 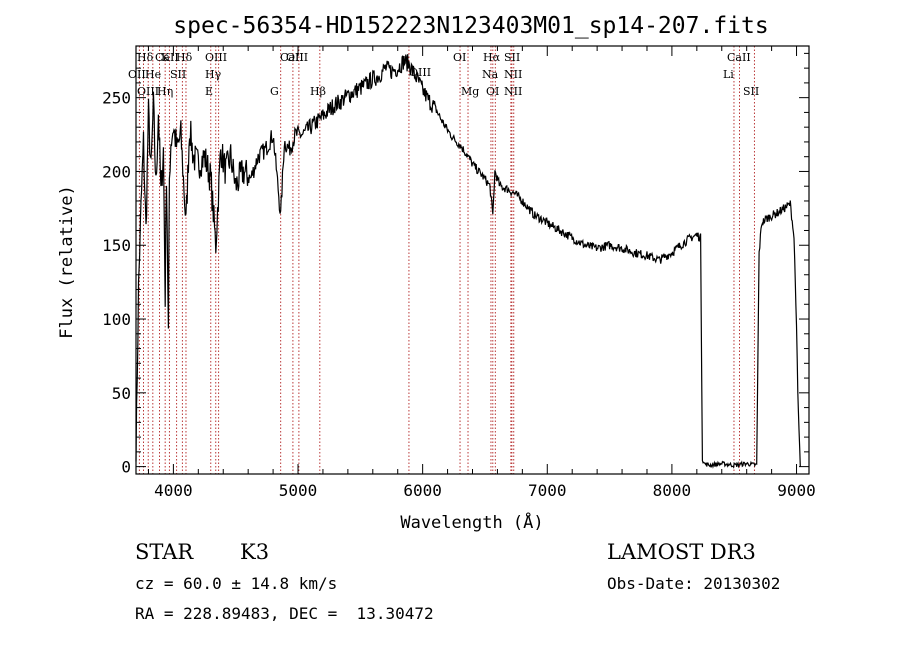 What do you see at coordinates (116, 98) in the screenshot?
I see `y-tick-label: 250` at bounding box center [116, 98].